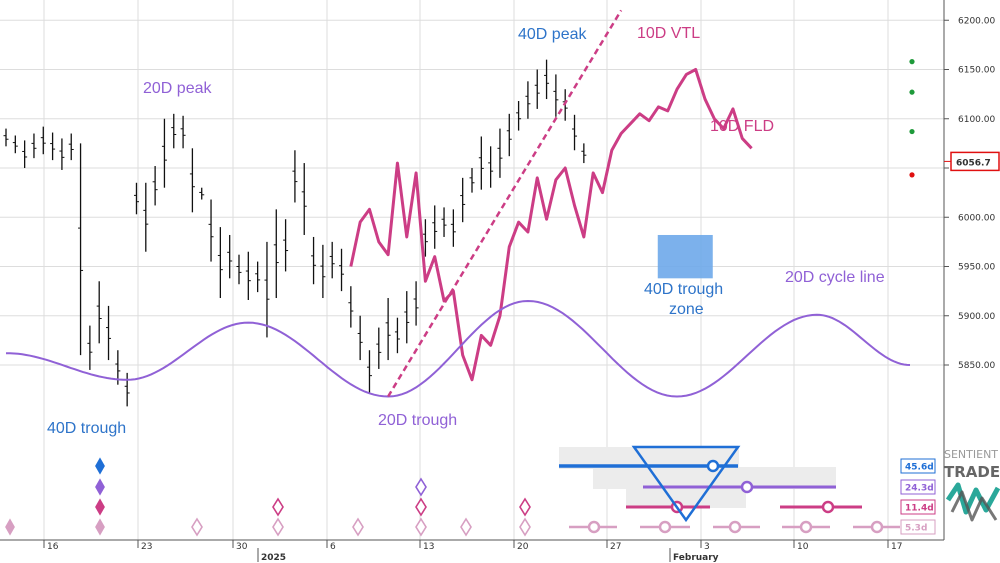 The width and height of the screenshot is (1000, 563). What do you see at coordinates (428, 547) in the screenshot?
I see `x-tick-label: 13` at bounding box center [428, 547].